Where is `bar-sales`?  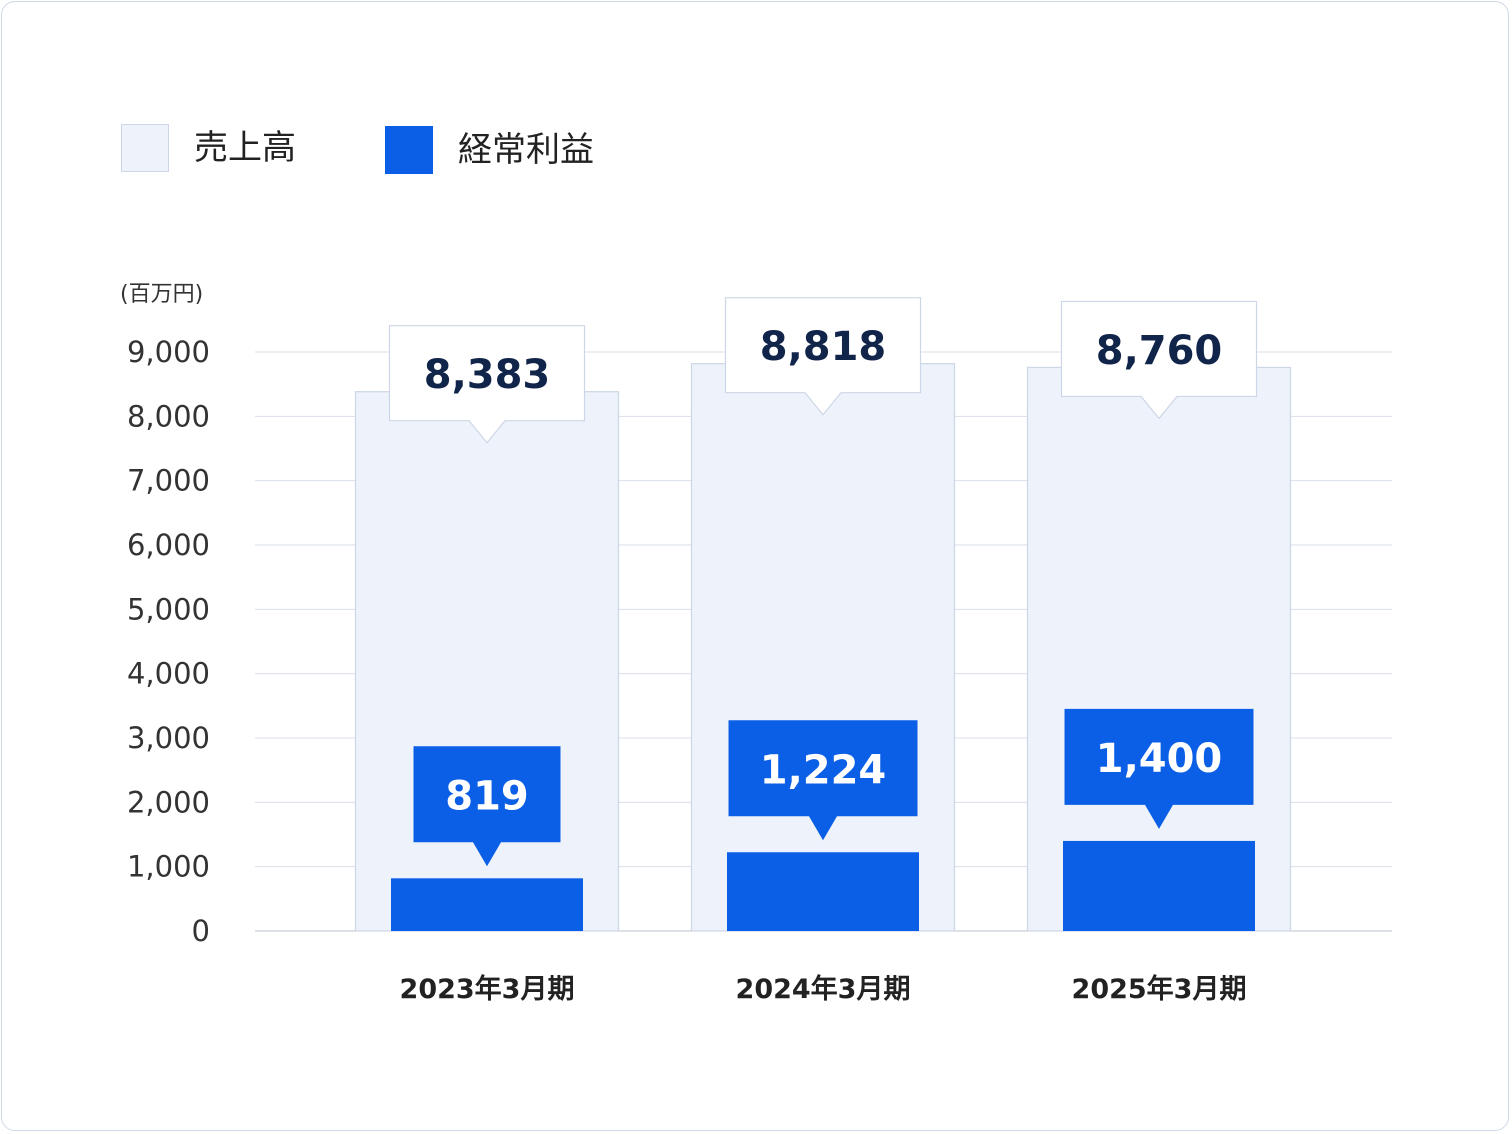 bar-sales is located at coordinates (823, 647).